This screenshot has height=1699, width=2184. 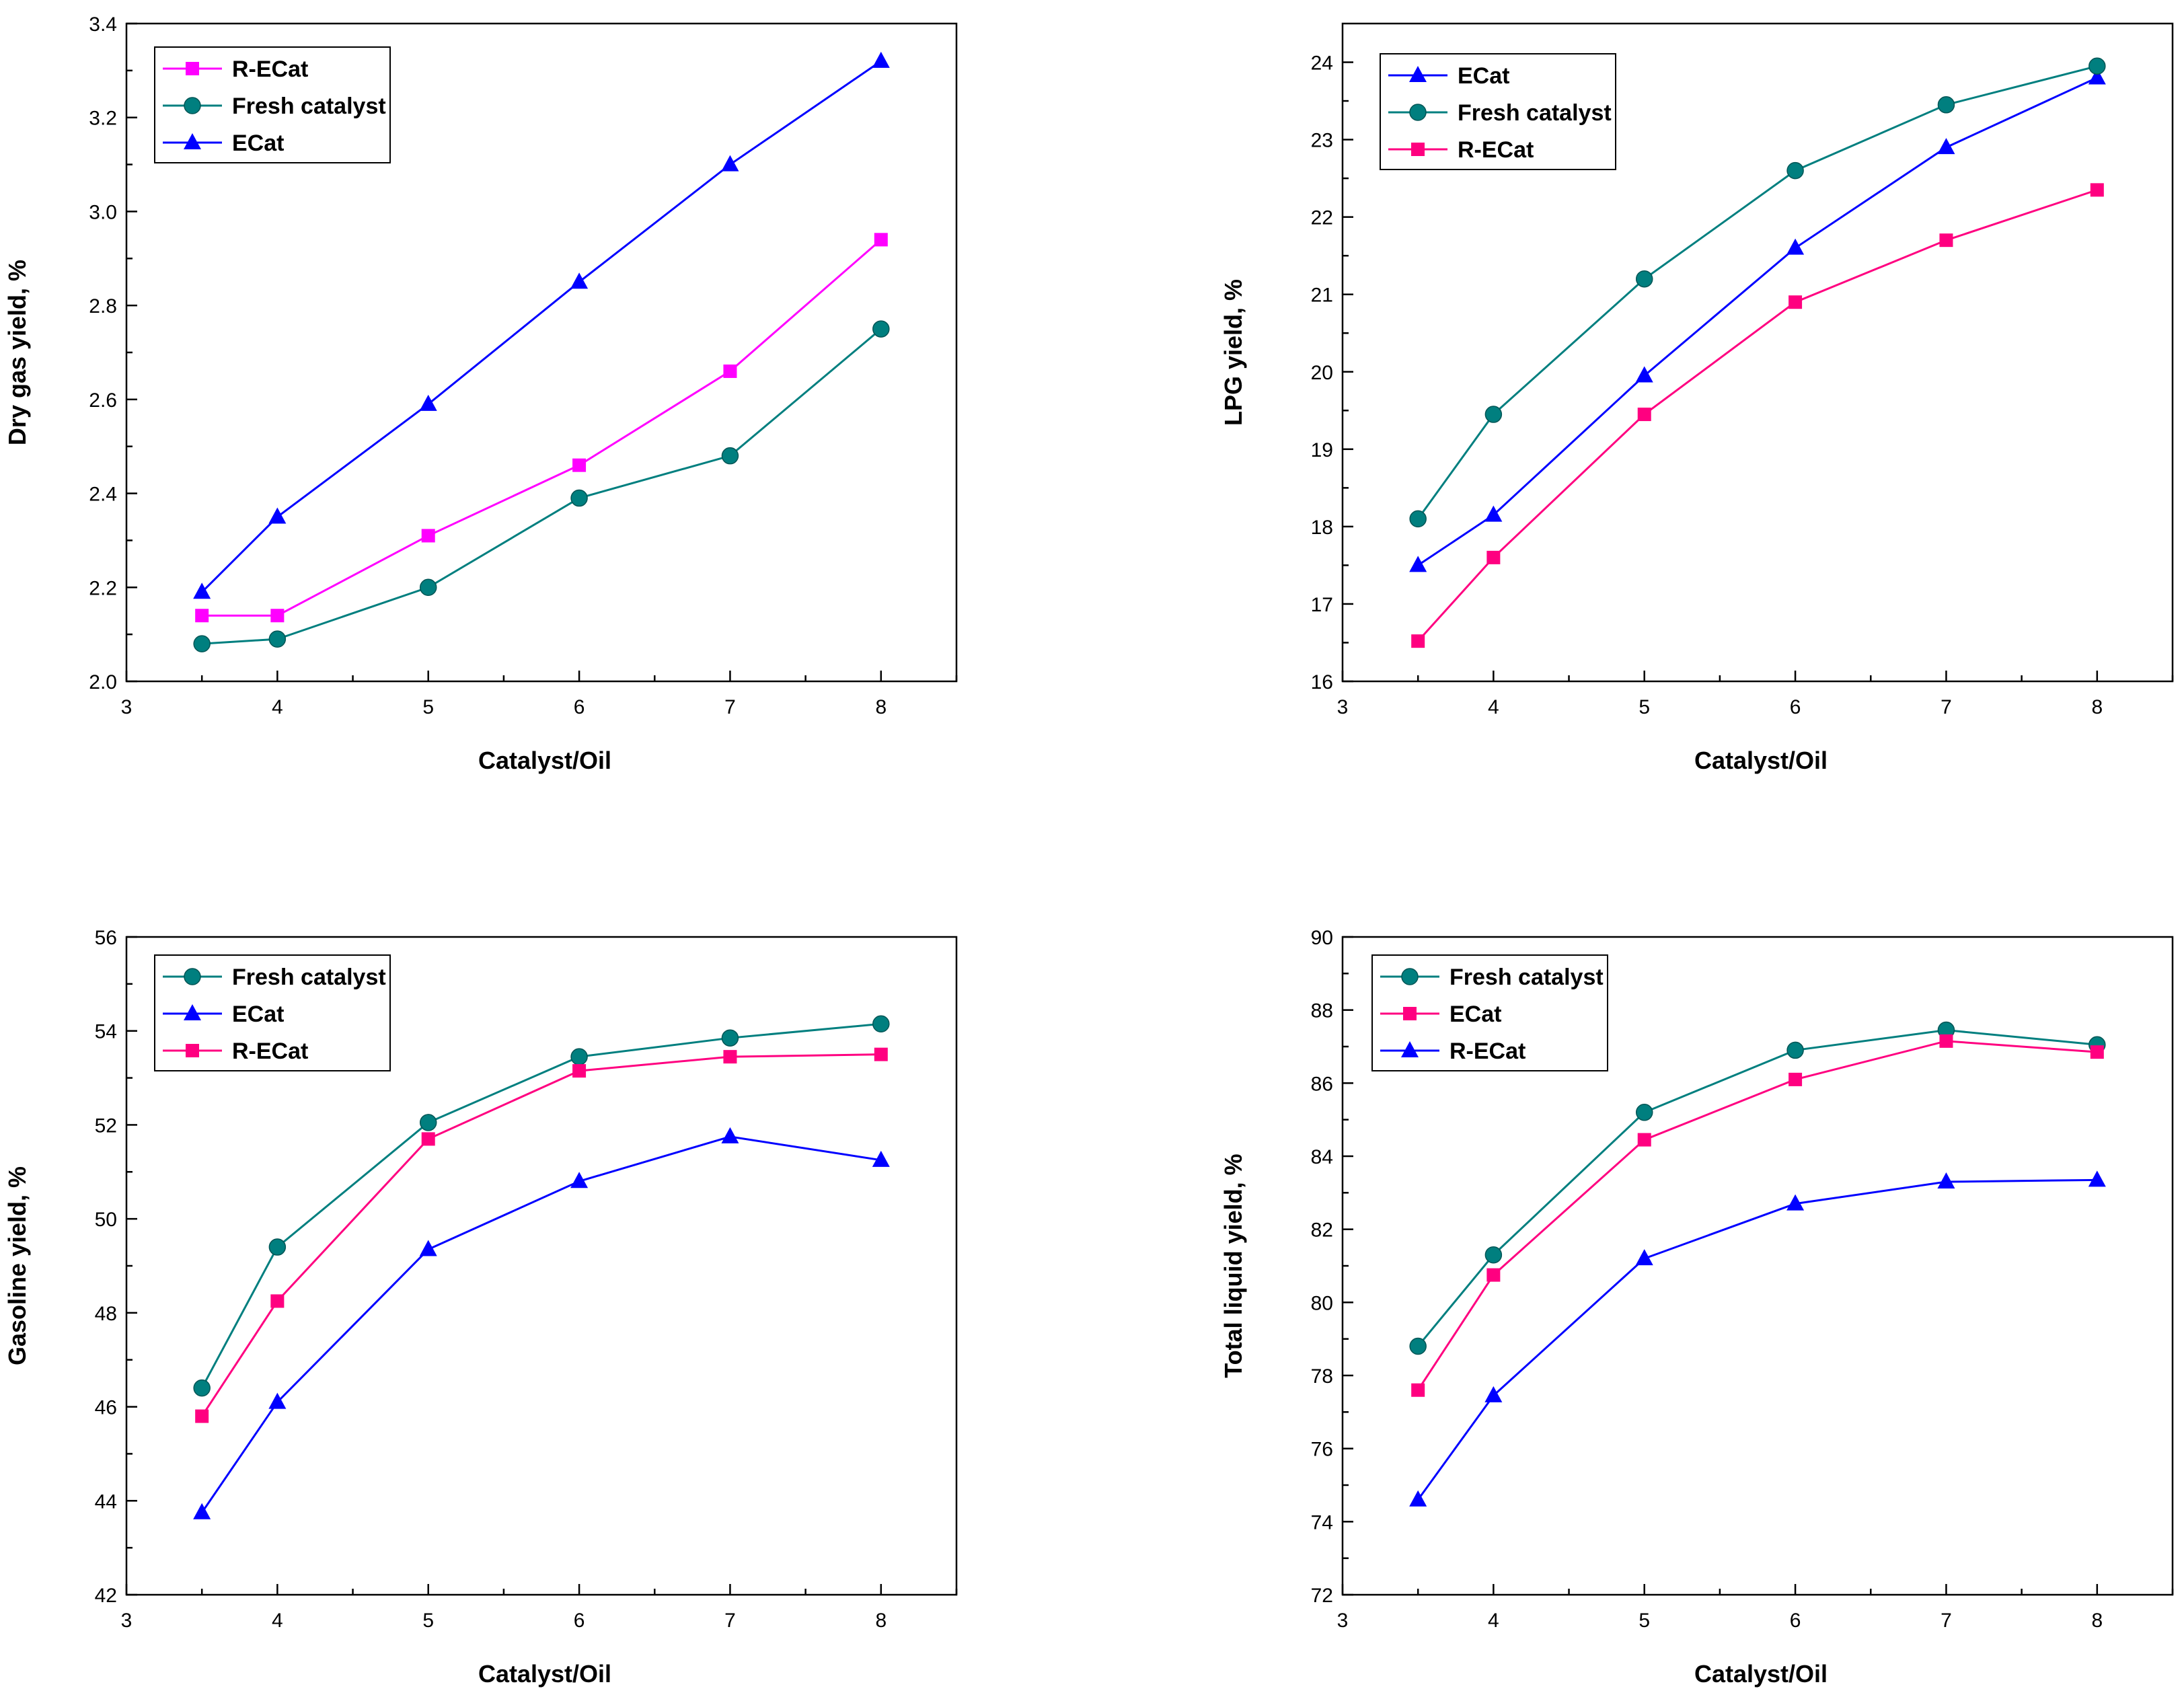 I want to click on legend: R-ECat Fresh catalyst ECat, so click(x=272, y=104).